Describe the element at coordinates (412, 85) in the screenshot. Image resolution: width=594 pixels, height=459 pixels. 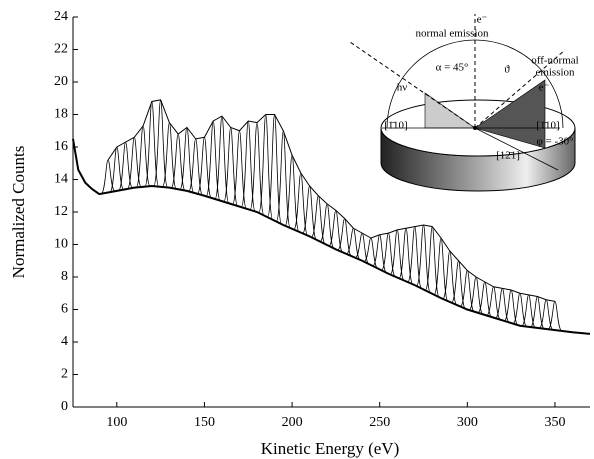
I see `incident-line` at that location.